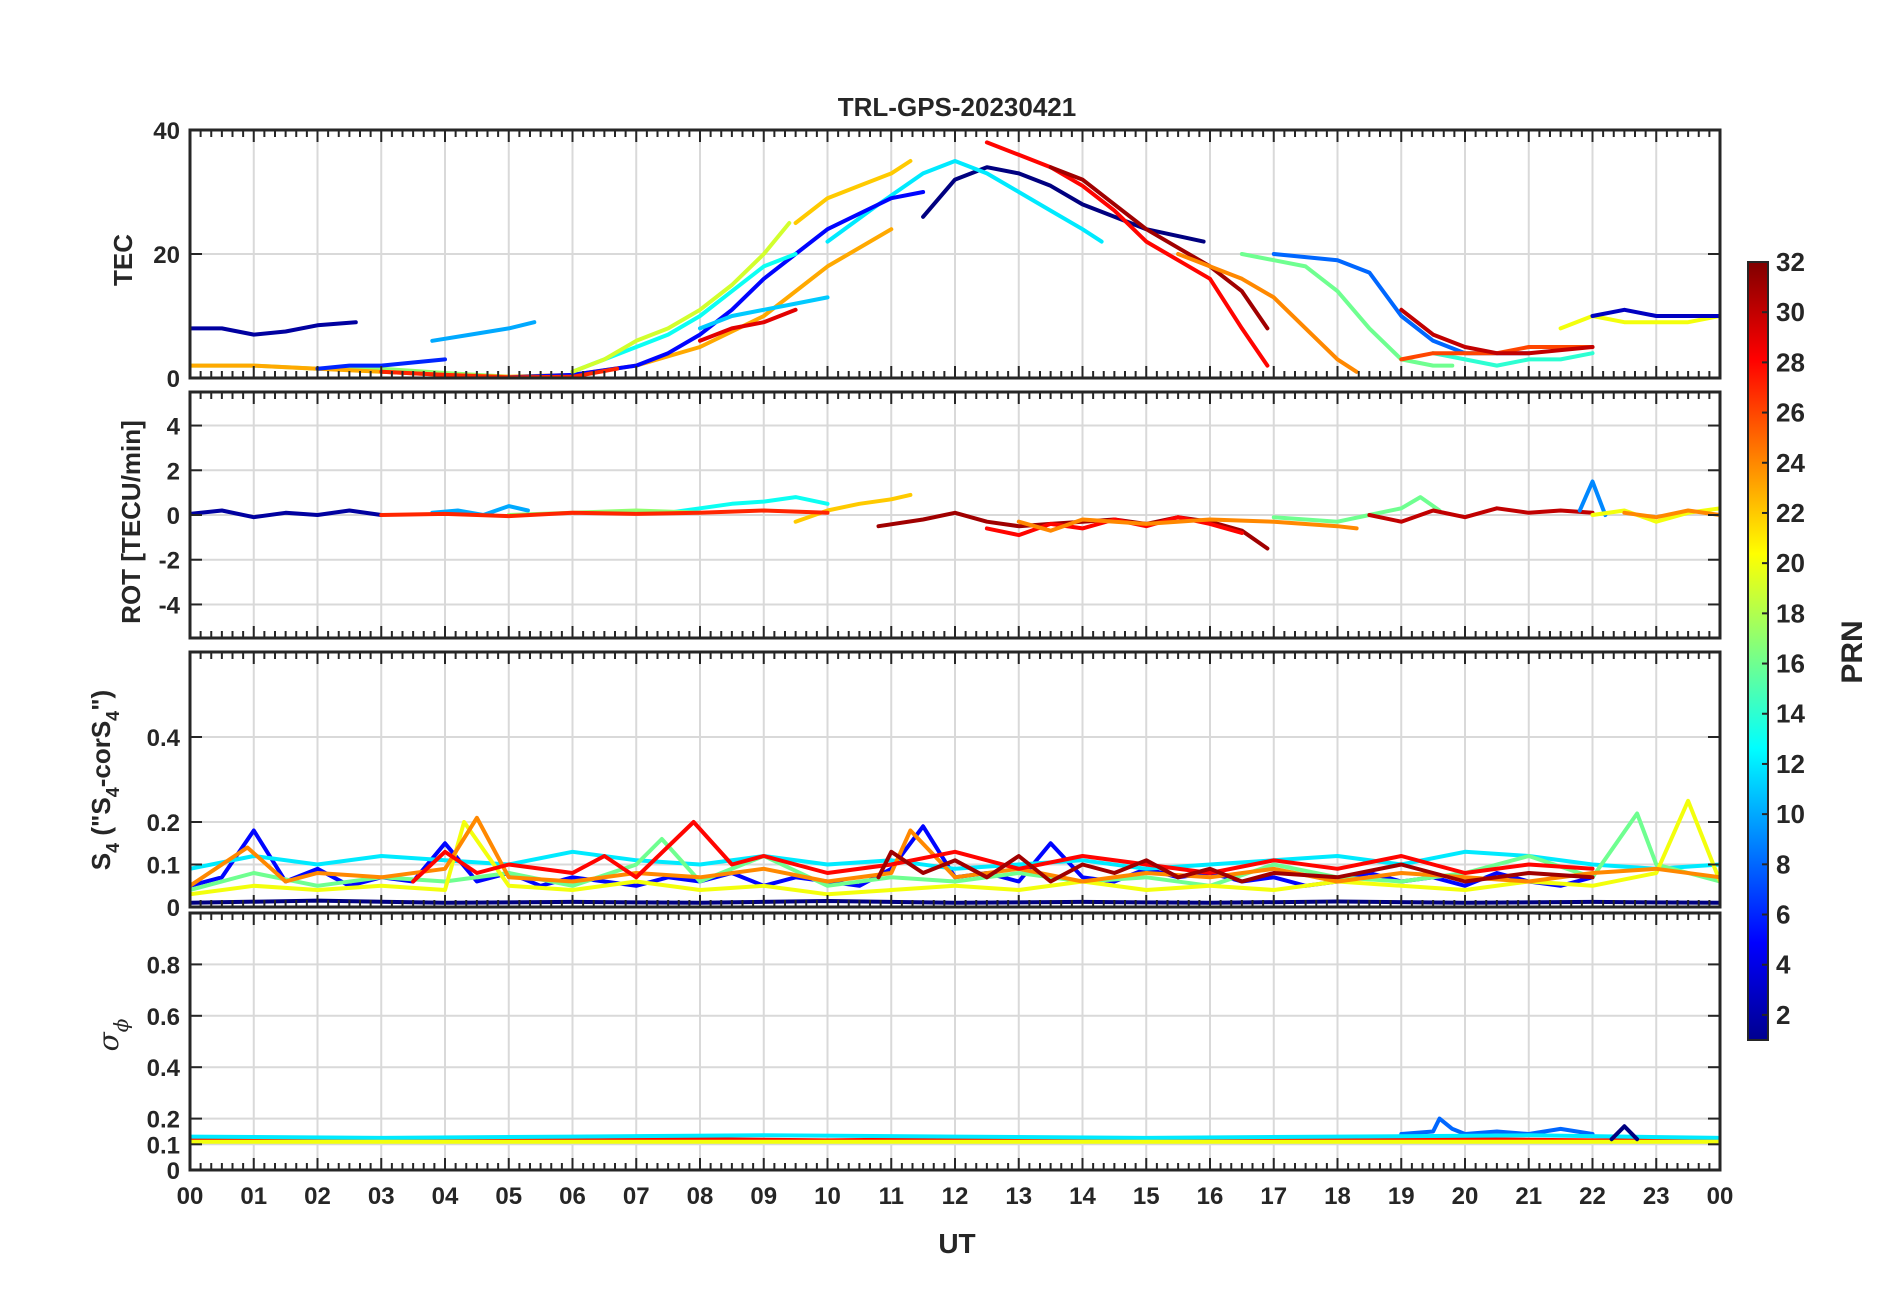  What do you see at coordinates (955, 1196) in the screenshot?
I see `x-tick-label: 12` at bounding box center [955, 1196].